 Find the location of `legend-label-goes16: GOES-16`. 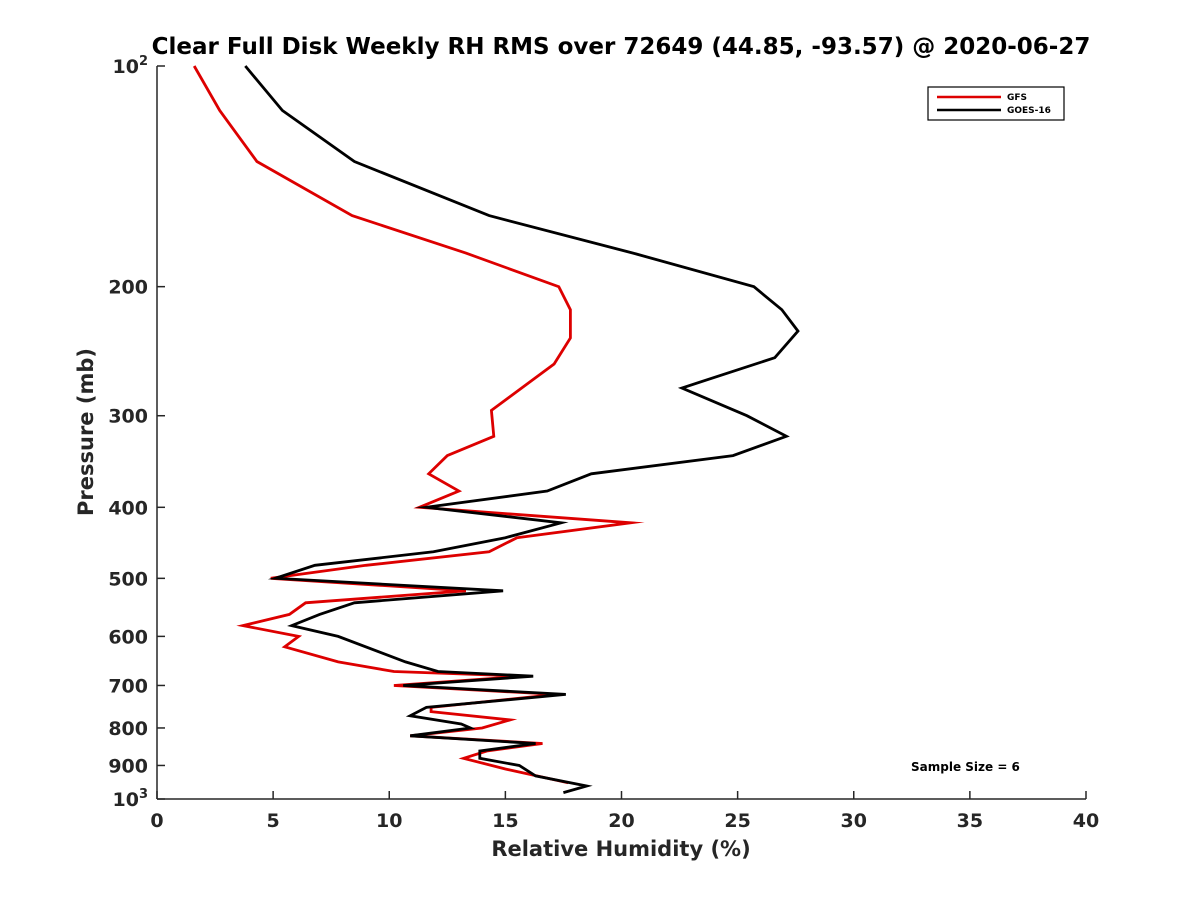

legend-label-goes16: GOES-16 is located at coordinates (1029, 111).